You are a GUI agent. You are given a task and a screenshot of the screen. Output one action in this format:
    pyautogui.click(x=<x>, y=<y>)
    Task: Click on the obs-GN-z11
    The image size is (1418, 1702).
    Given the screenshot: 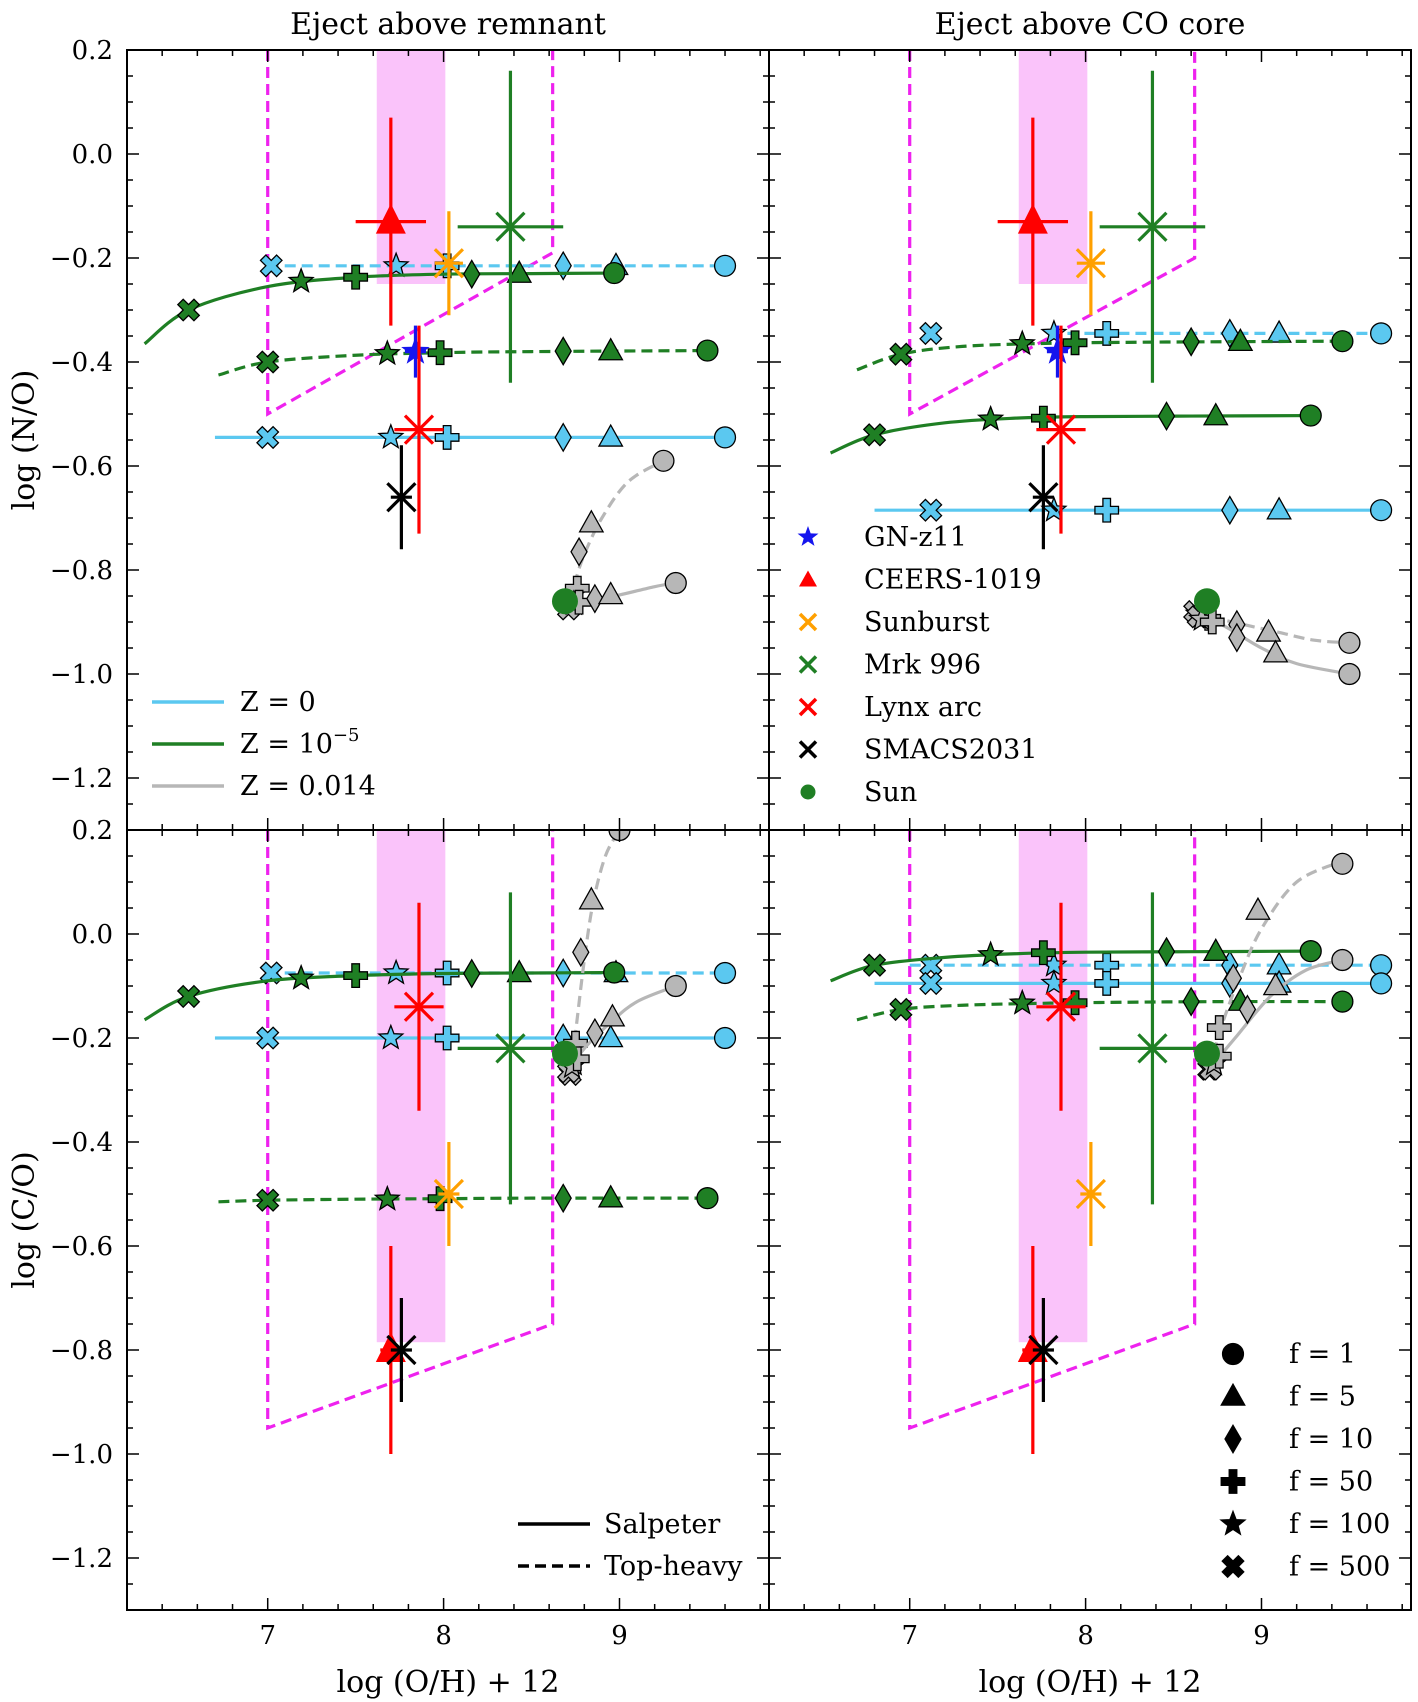 What is the action you would take?
    pyautogui.click(x=1057, y=351)
    